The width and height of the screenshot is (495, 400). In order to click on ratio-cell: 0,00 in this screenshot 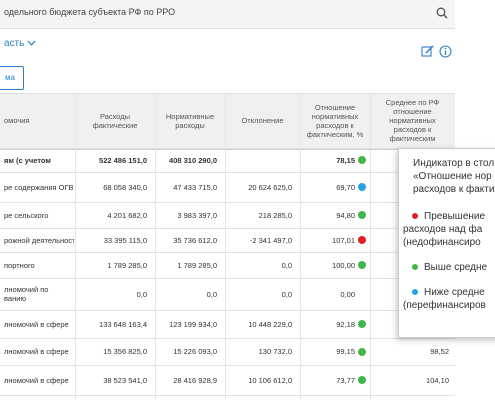, I will do `click(333, 294)`.